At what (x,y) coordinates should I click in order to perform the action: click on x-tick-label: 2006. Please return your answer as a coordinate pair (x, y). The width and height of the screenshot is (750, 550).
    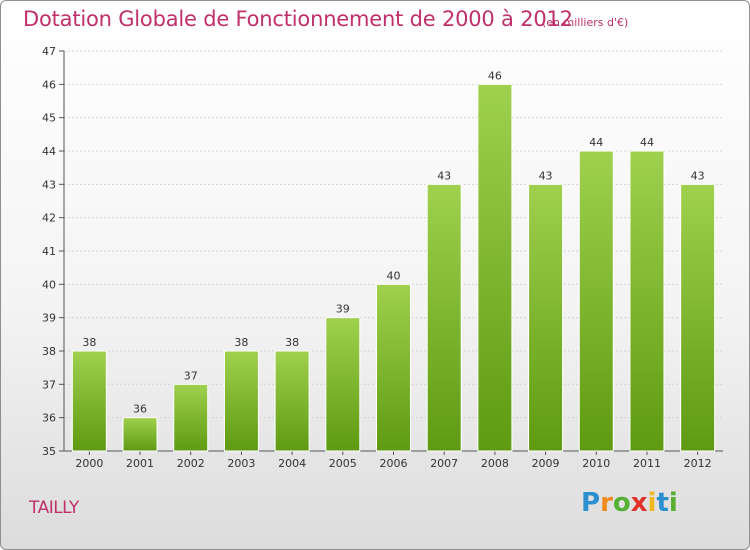
    Looking at the image, I should click on (394, 463).